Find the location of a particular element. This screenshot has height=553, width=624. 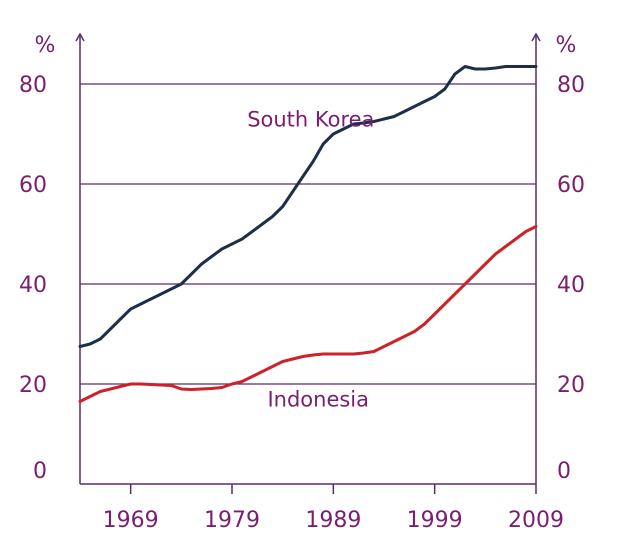

x-tick-label-1989: 1989 is located at coordinates (333, 520).